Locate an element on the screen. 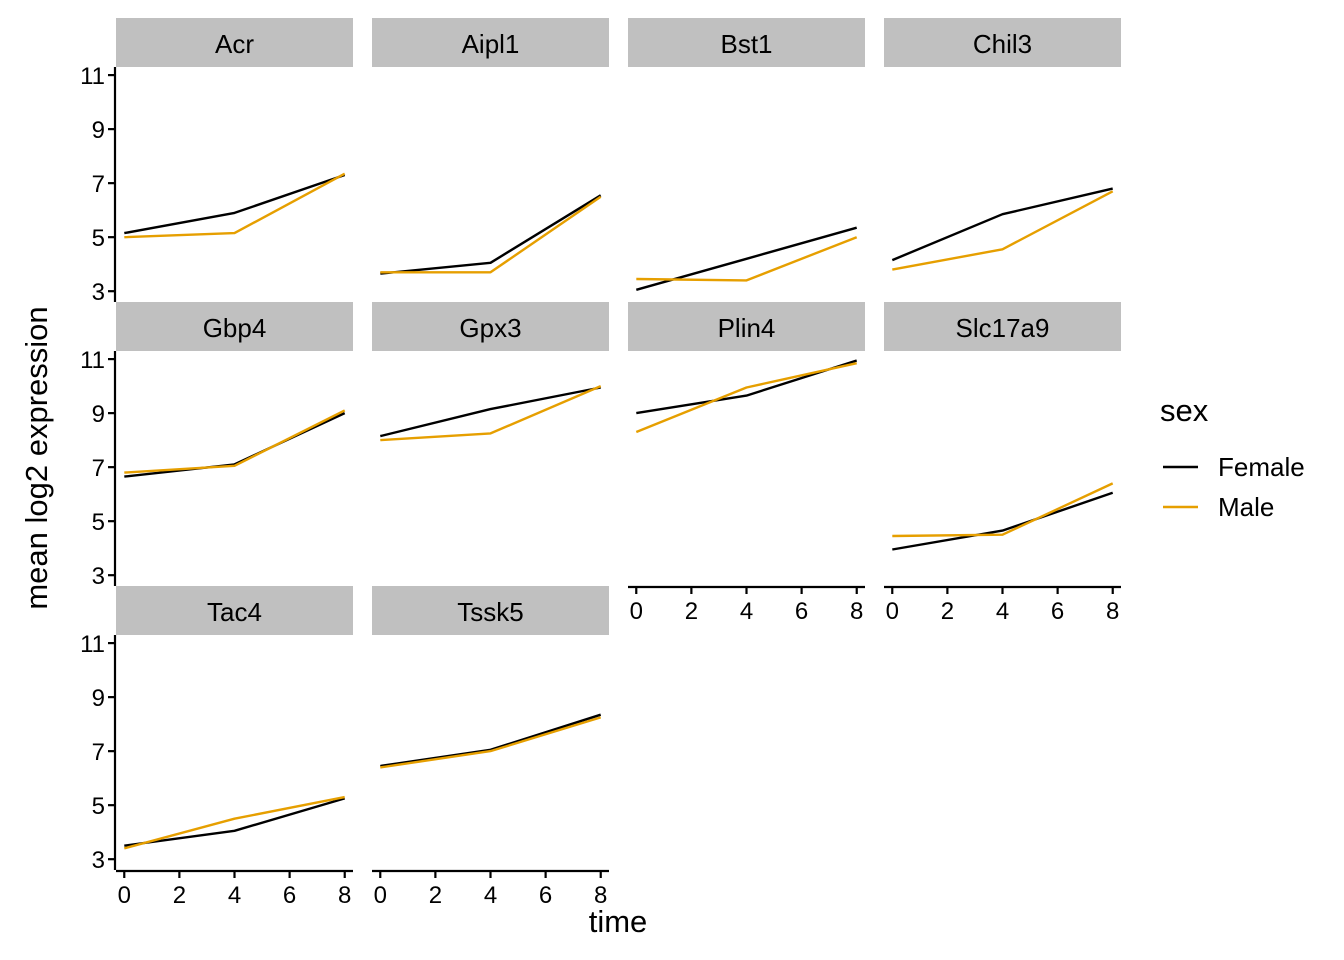 This screenshot has width=1344, height=960. facet-panel-gpx3: Gpx3 is located at coordinates (490, 372).